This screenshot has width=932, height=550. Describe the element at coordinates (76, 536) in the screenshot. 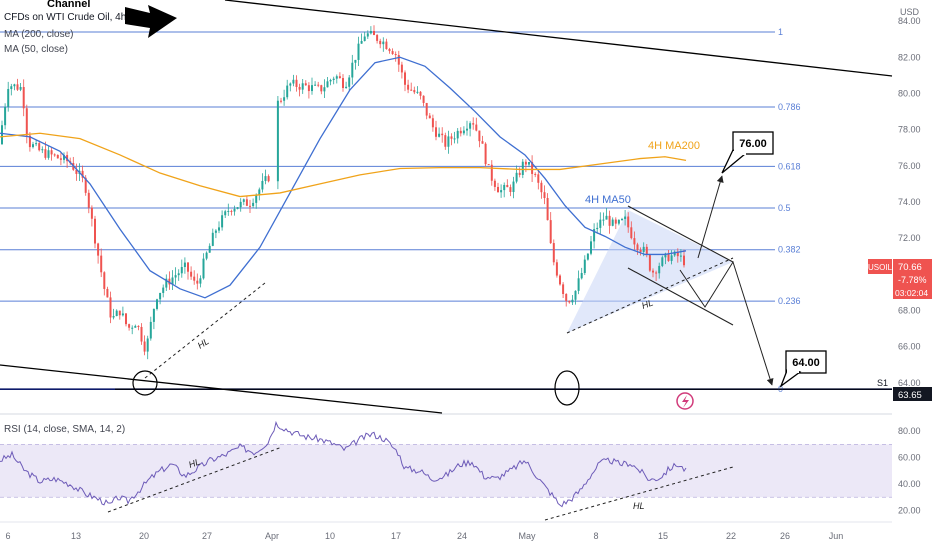

I see `time-tick-label: 13` at that location.